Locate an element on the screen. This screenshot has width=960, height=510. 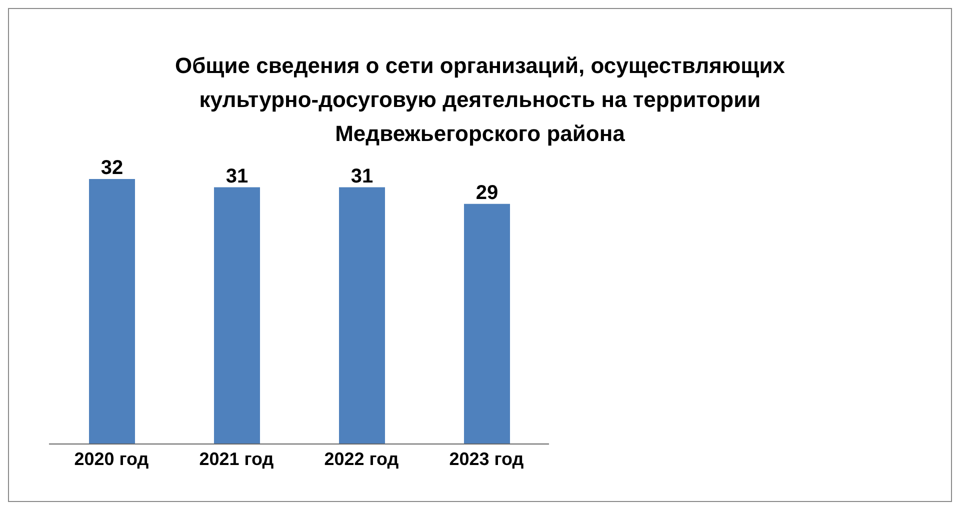
data-label: 29 is located at coordinates (487, 193).